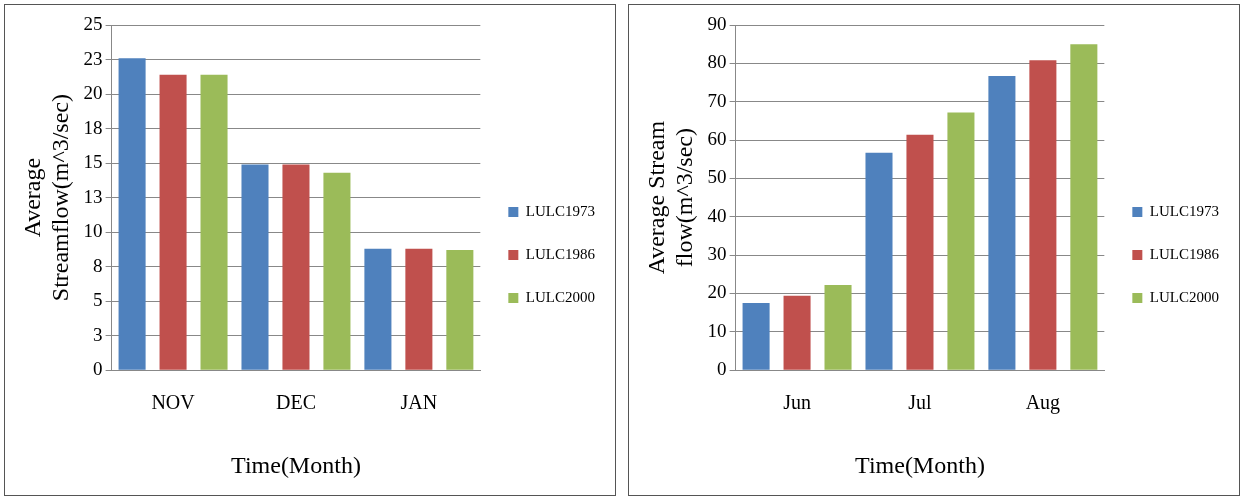 Image resolution: width=1241 pixels, height=500 pixels. What do you see at coordinates (173, 402) in the screenshot?
I see `x-tick-label: NOV` at bounding box center [173, 402].